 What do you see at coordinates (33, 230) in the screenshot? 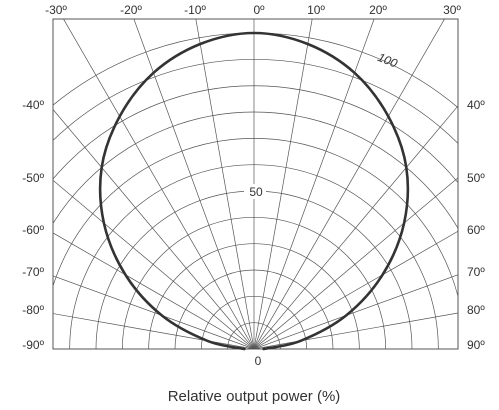
I see `left-tick-label: -60º` at bounding box center [33, 230].